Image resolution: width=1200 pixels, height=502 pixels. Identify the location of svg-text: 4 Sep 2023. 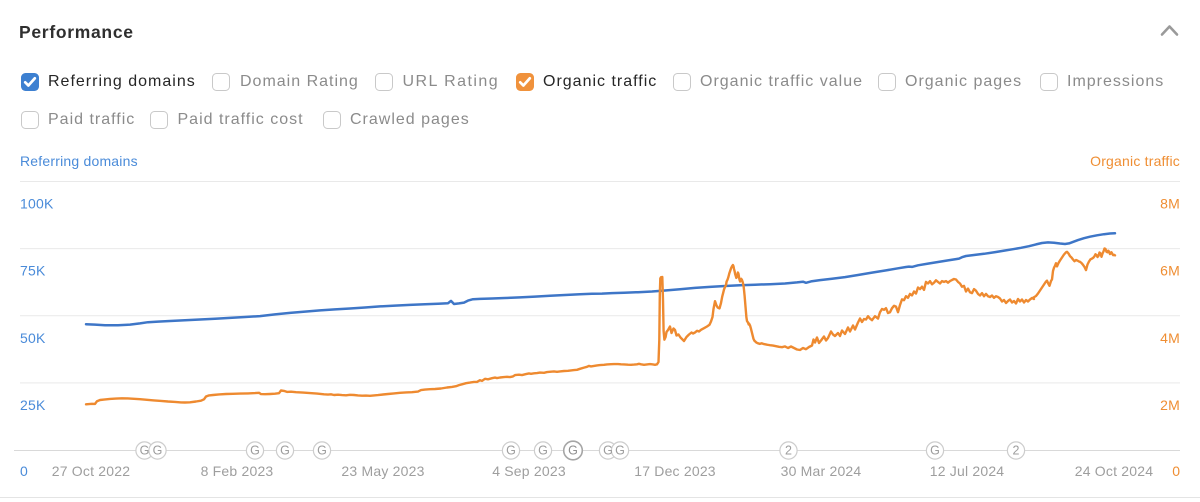
(529, 471).